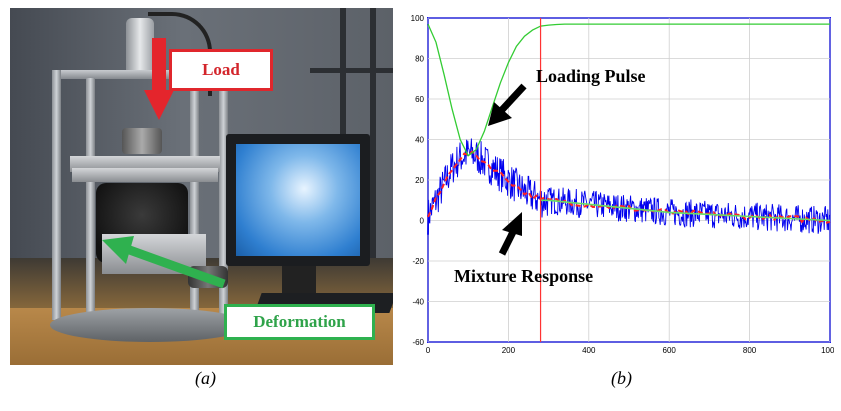 The width and height of the screenshot is (841, 411). I want to click on y-tick-label: 60, so click(419, 99).